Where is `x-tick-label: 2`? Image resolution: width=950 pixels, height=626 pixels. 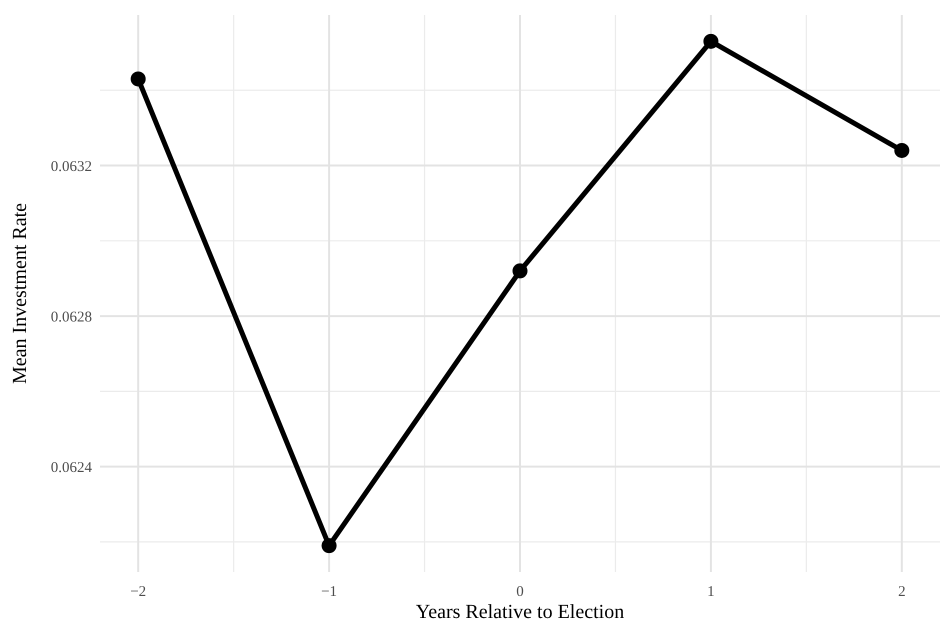 x-tick-label: 2 is located at coordinates (902, 592).